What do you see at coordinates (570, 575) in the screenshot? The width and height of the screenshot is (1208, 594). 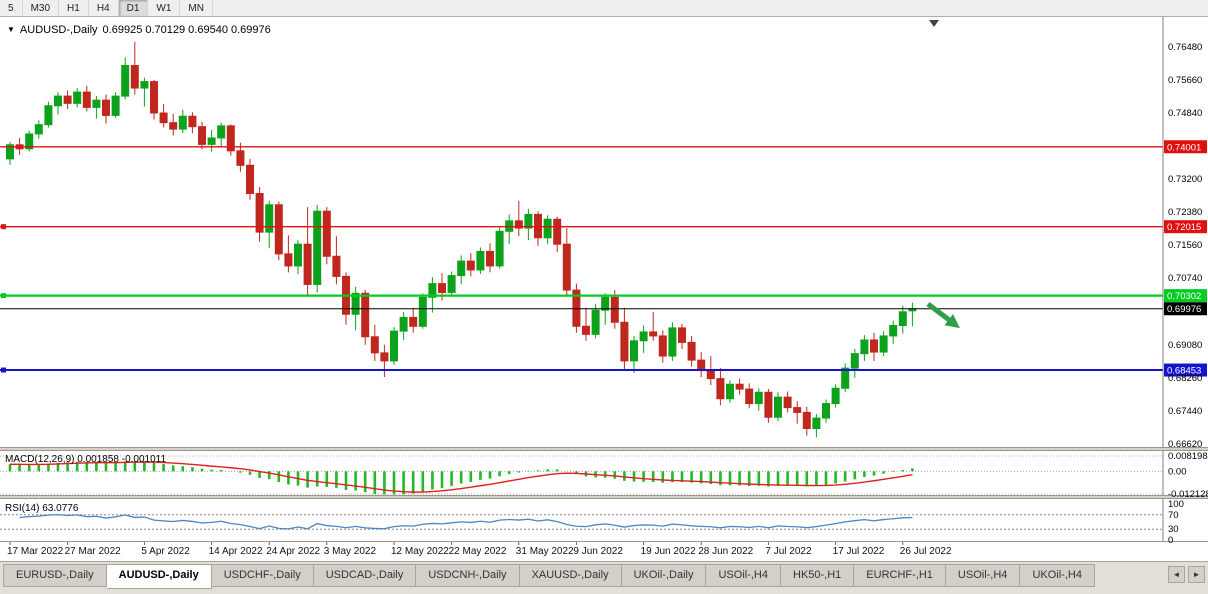 I see `chart-tab-xauusd-daily: XAUUSD-,Daily` at bounding box center [570, 575].